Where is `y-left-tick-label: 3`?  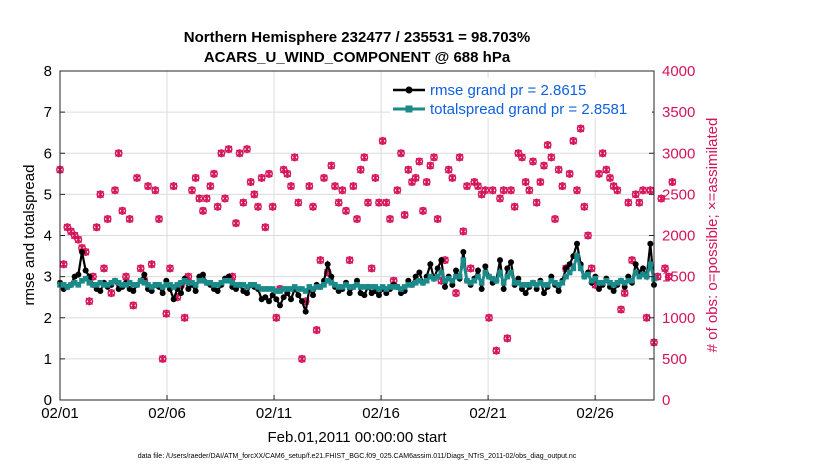 y-left-tick-label: 3 is located at coordinates (48, 277).